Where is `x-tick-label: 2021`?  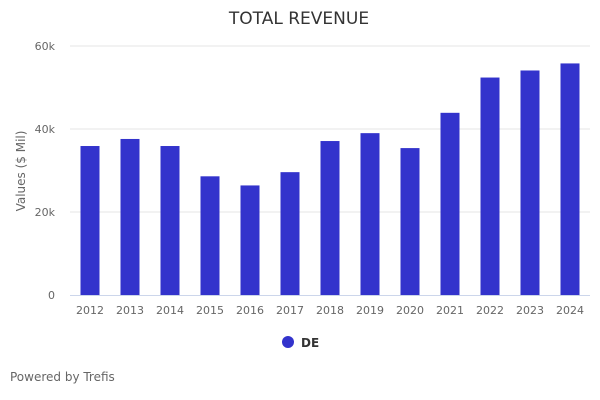 x-tick-label: 2021 is located at coordinates (450, 310).